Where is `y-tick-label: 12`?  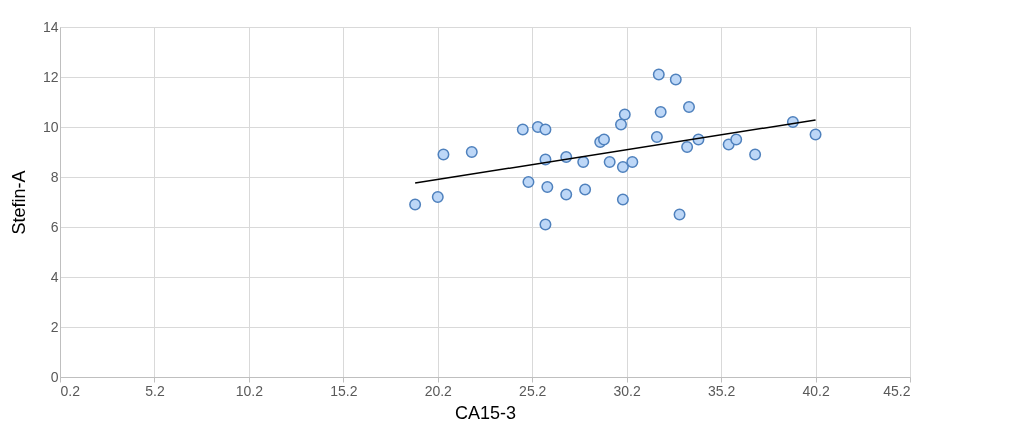
y-tick-label: 12 is located at coordinates (50, 76).